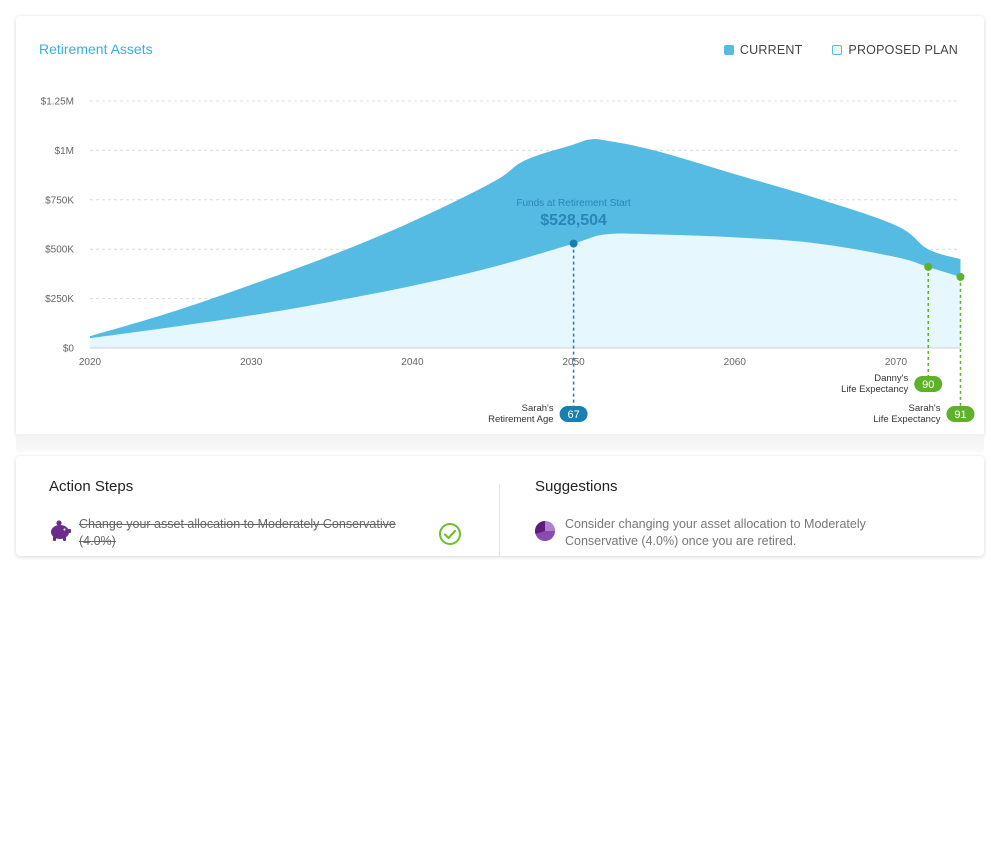 This screenshot has height=850, width=1000. What do you see at coordinates (573, 362) in the screenshot?
I see `x-tick-label: 2050` at bounding box center [573, 362].